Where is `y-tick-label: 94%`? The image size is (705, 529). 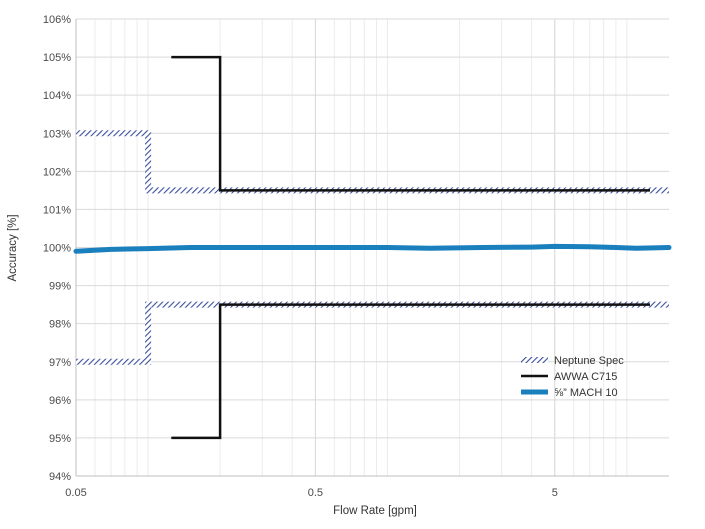 y-tick-label: 94% is located at coordinates (60, 477).